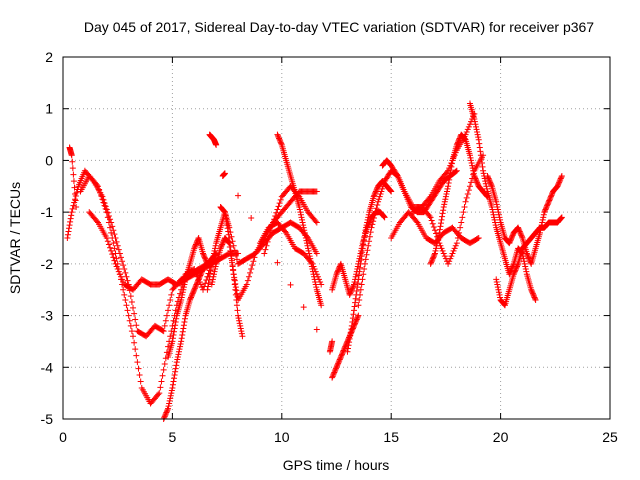  I want to click on y-tick-label: 1, so click(49, 109).